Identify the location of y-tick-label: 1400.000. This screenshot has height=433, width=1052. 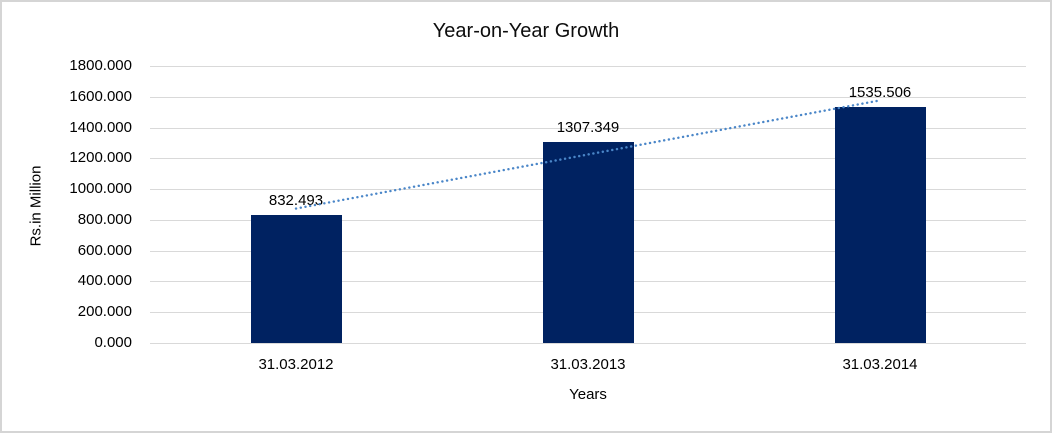
(100, 127).